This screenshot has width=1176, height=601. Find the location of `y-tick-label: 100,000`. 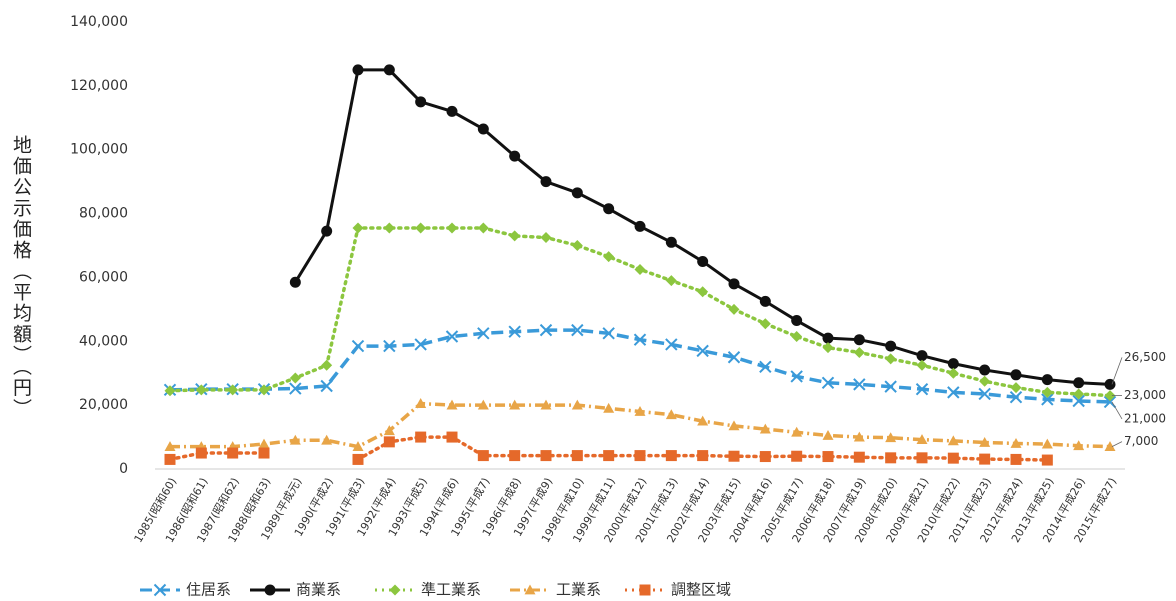

y-tick-label: 100,000 is located at coordinates (99, 150).